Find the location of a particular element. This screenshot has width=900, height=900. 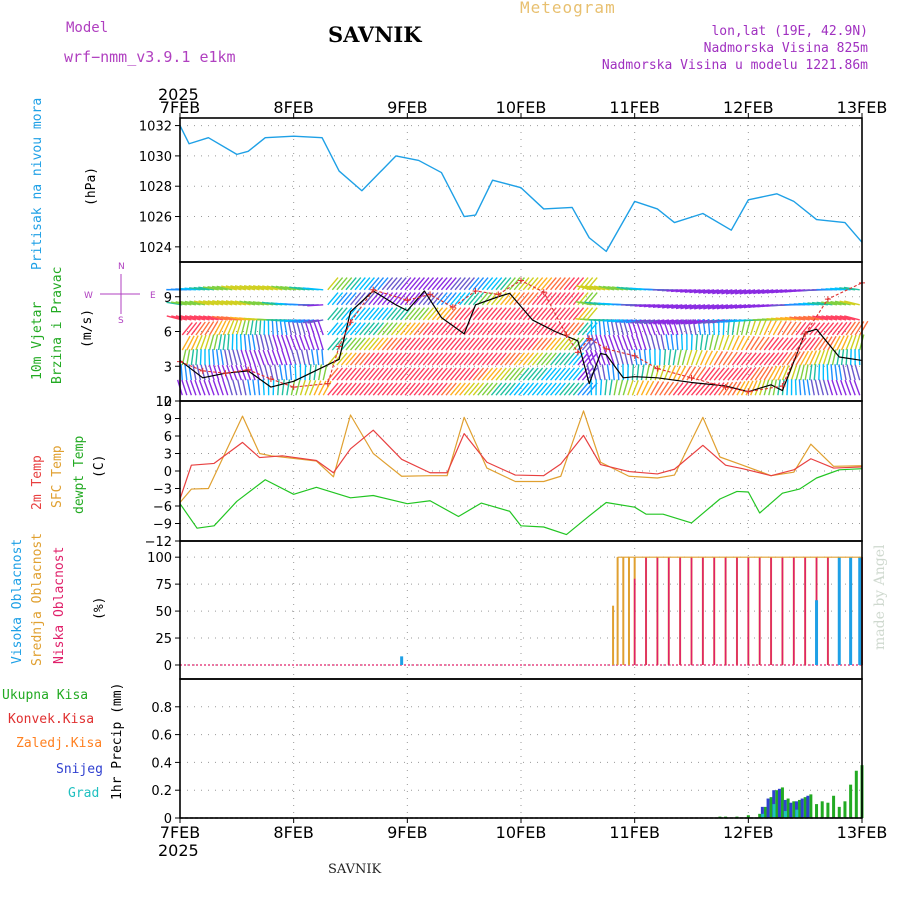

wind-ytick-label: 6 is located at coordinates (168, 333).